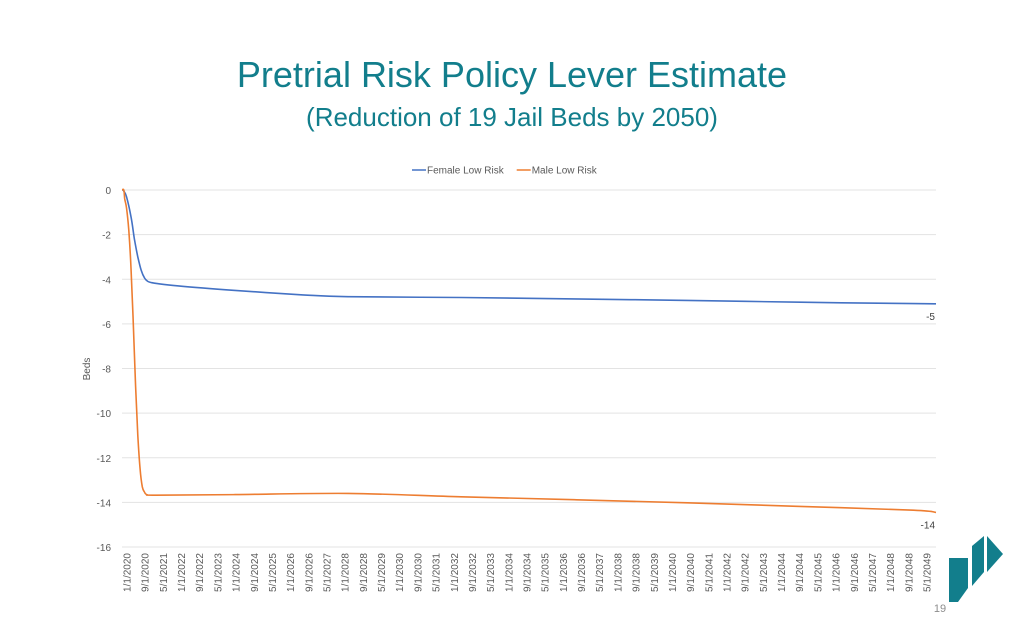 The height and width of the screenshot is (640, 1024). I want to click on y-tick-label: -6, so click(106, 325).